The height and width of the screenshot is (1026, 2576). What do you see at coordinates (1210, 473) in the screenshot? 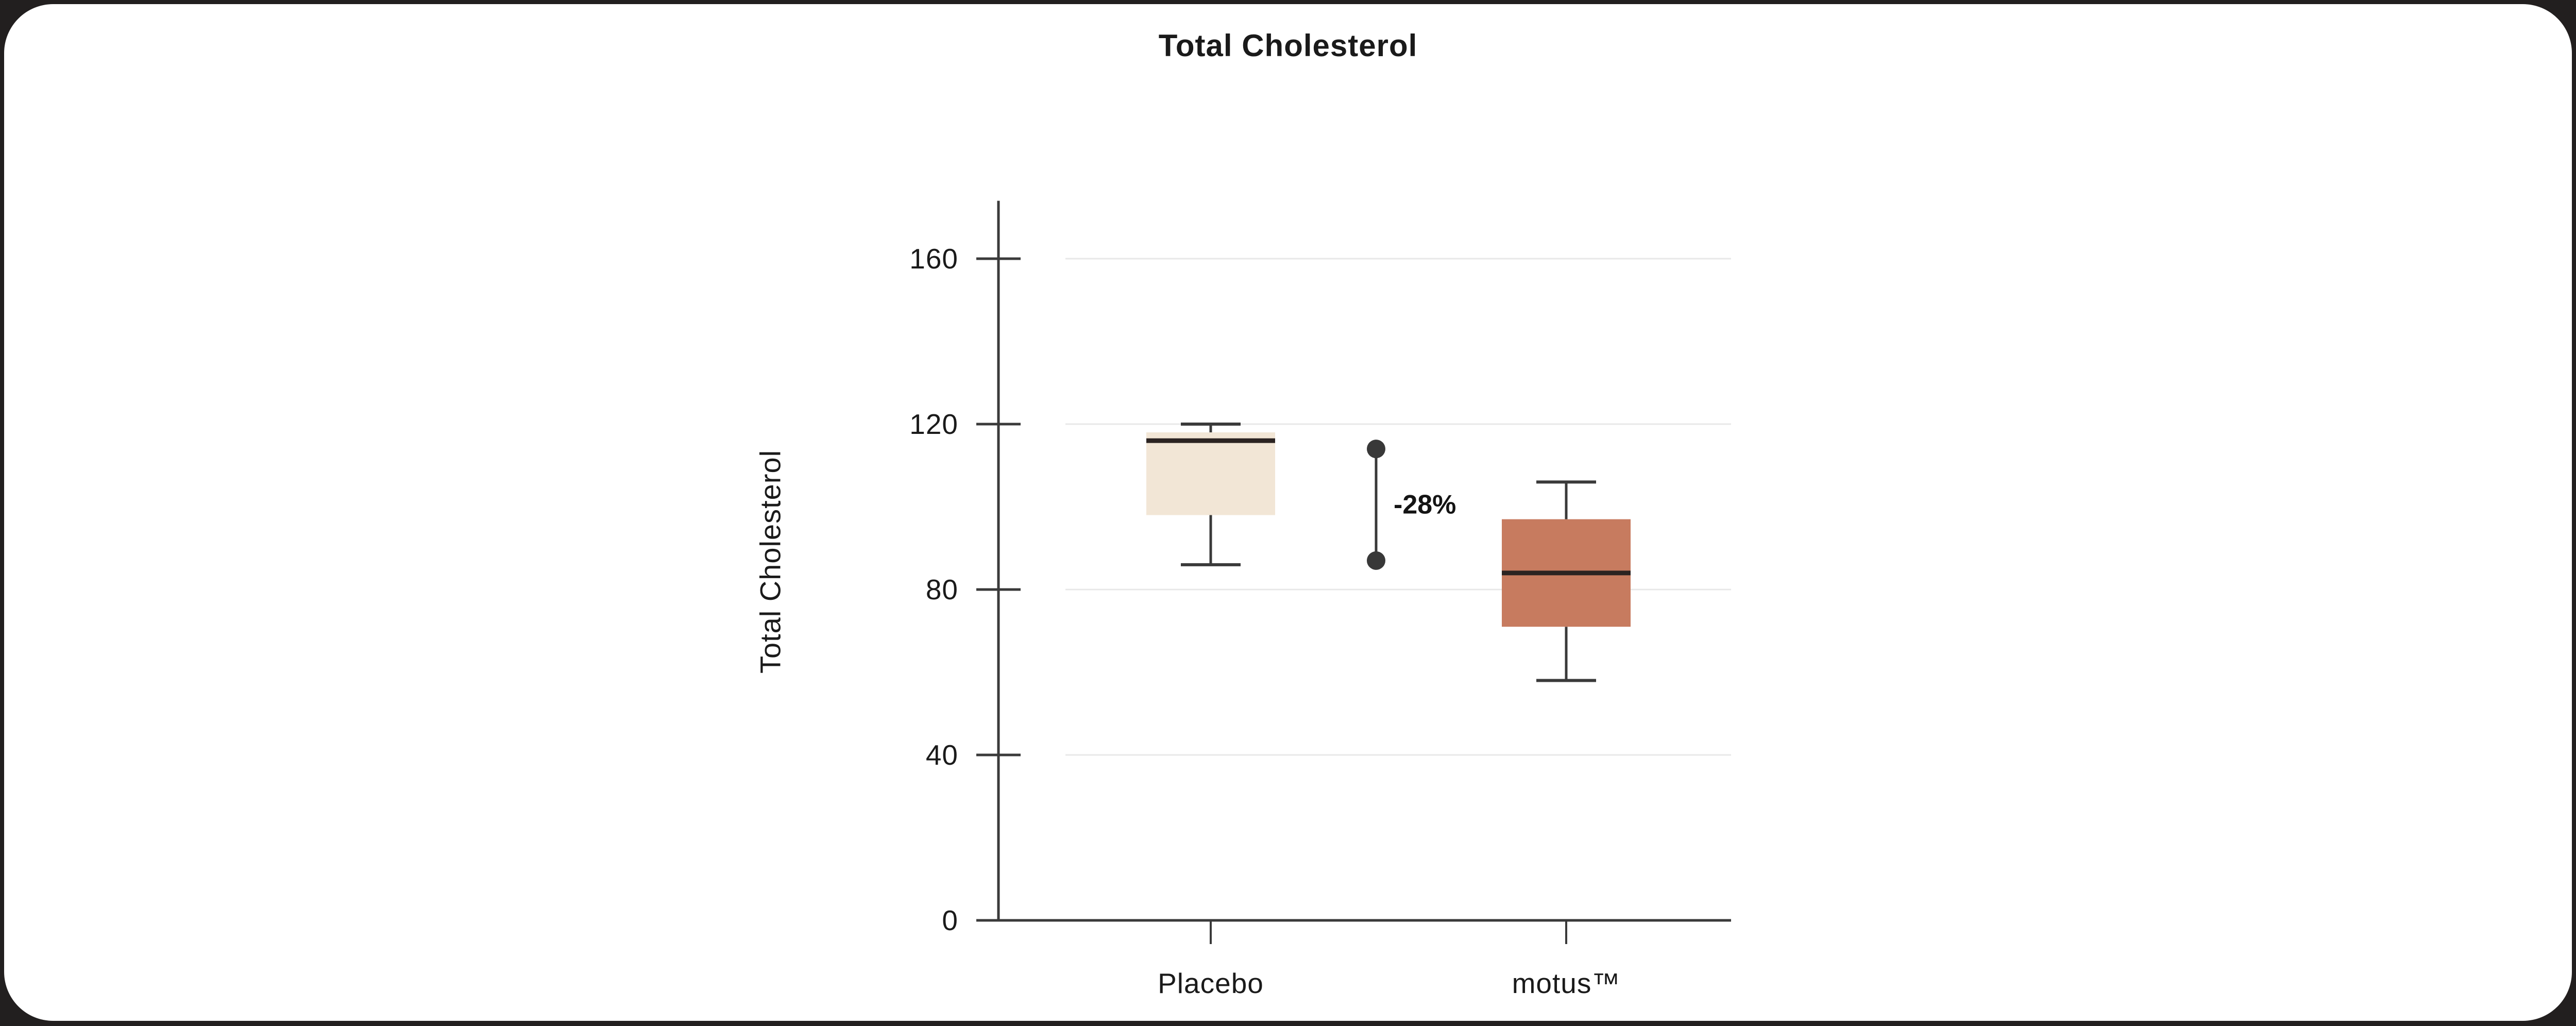
I see `box-0-iqr` at bounding box center [1210, 473].